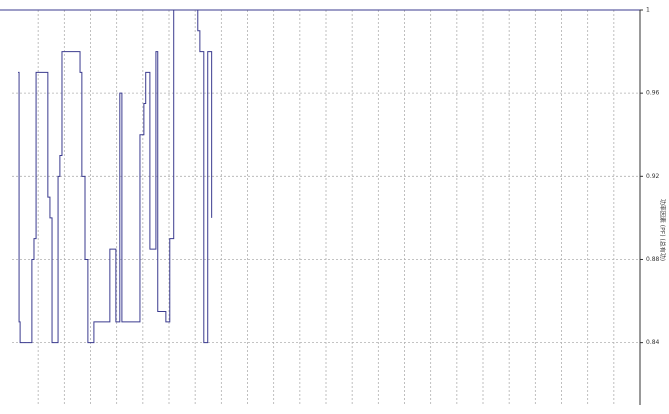 The height and width of the screenshot is (414, 669). Describe the element at coordinates (663, 230) in the screenshot. I see `y-axis-title: 功率因素 (PF) (总有功)` at that location.